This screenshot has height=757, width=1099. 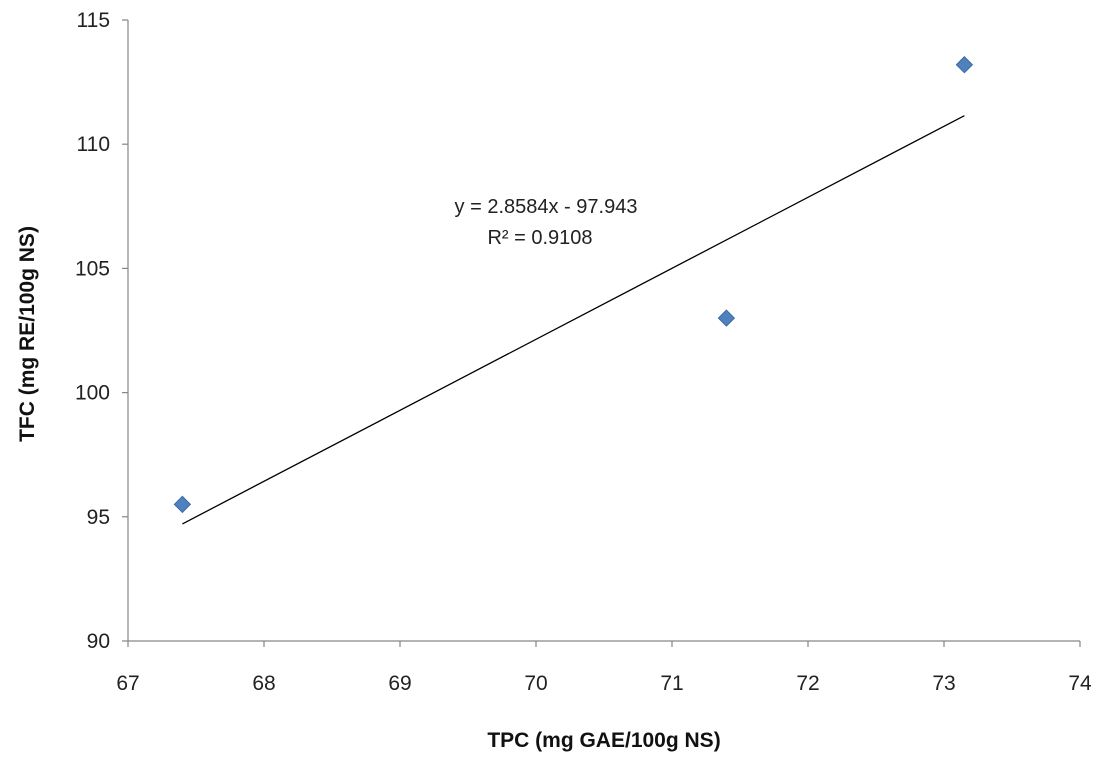 What do you see at coordinates (807, 683) in the screenshot?
I see `x-tick-label: 72` at bounding box center [807, 683].